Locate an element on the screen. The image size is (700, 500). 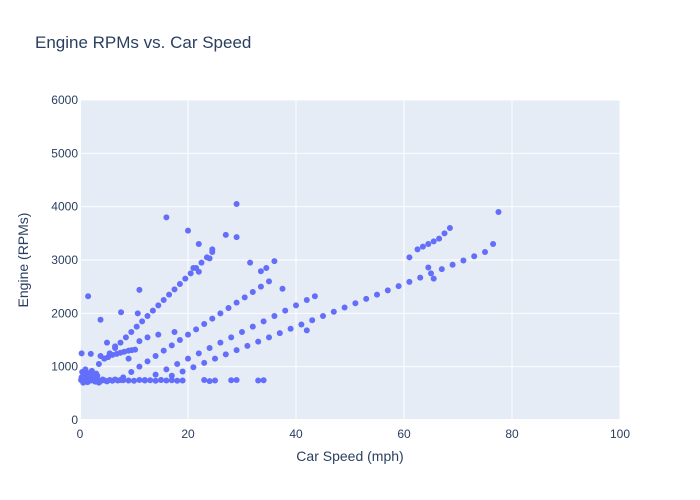
y-tick-label: 1000 is located at coordinates (64, 367).